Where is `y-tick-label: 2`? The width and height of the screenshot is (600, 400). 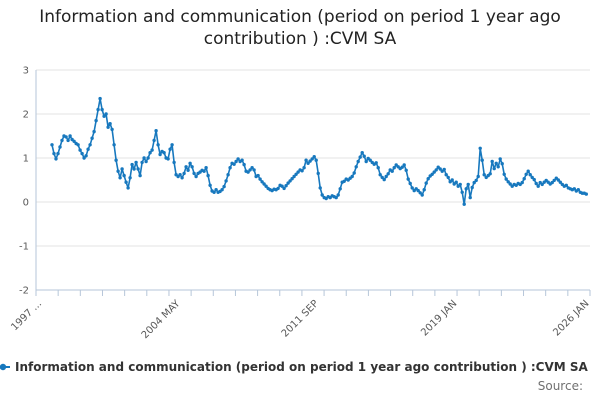 y-tick-label: 2 is located at coordinates (26, 115).